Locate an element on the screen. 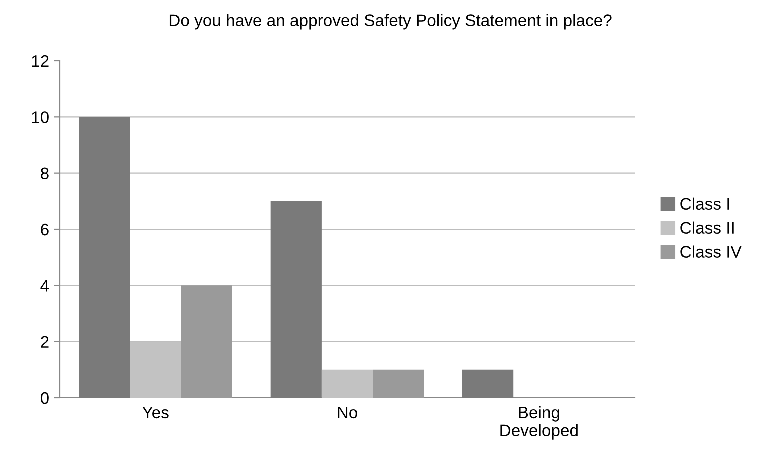 This screenshot has height=459, width=781. y-tick-label: 6 is located at coordinates (45, 230).